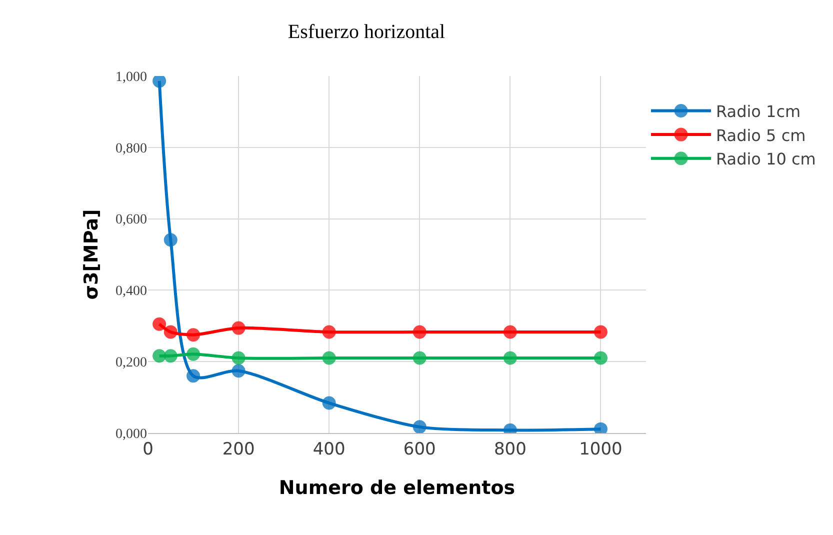 The width and height of the screenshot is (833, 535). Describe the element at coordinates (329, 449) in the screenshot. I see `x-tick-label: 400` at that location.